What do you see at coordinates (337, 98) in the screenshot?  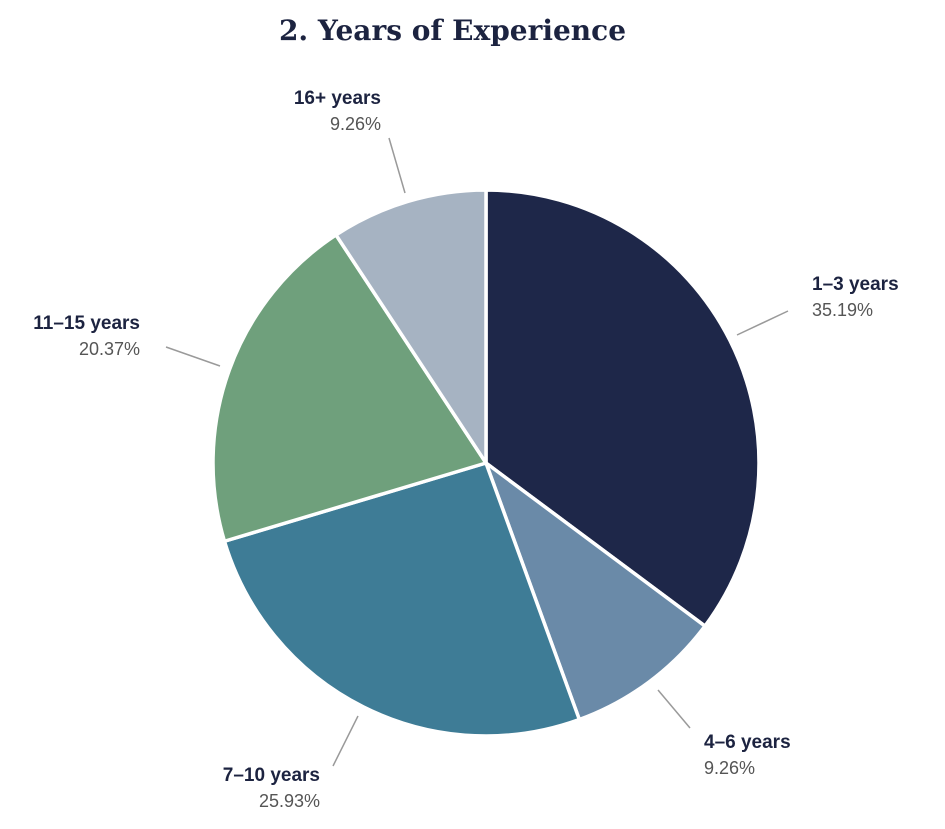 I see `slice-label: 16+ years` at bounding box center [337, 98].